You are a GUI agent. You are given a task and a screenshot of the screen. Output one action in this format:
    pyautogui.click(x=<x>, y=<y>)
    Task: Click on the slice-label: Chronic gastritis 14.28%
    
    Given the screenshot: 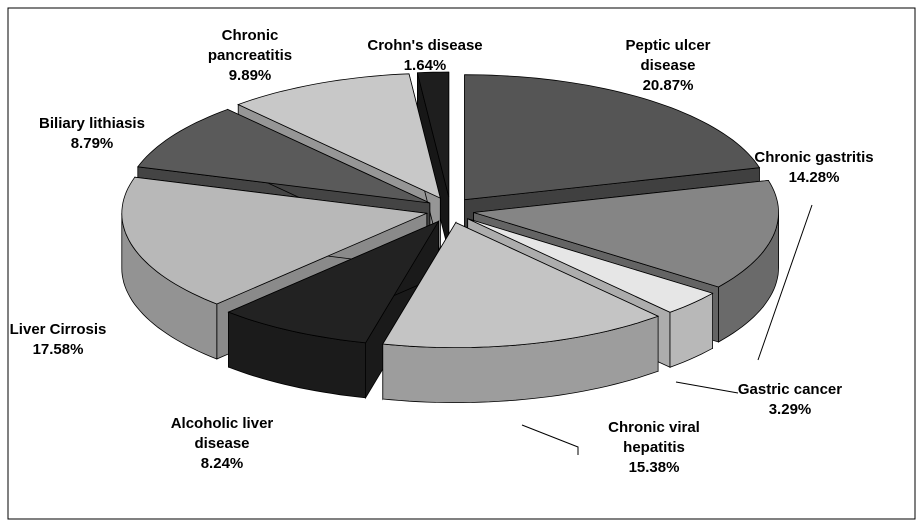 What is the action you would take?
    pyautogui.click(x=814, y=168)
    